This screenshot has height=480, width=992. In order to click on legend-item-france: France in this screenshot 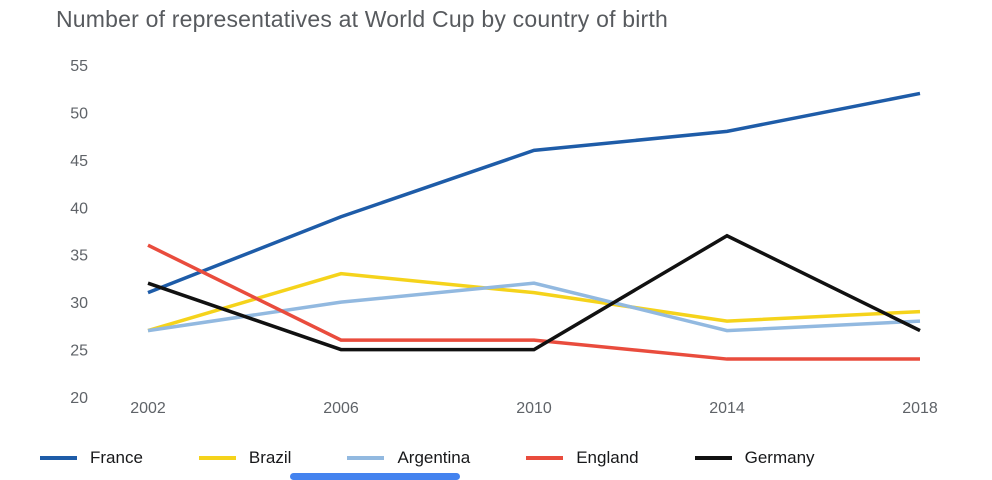, I will do `click(91, 458)`.